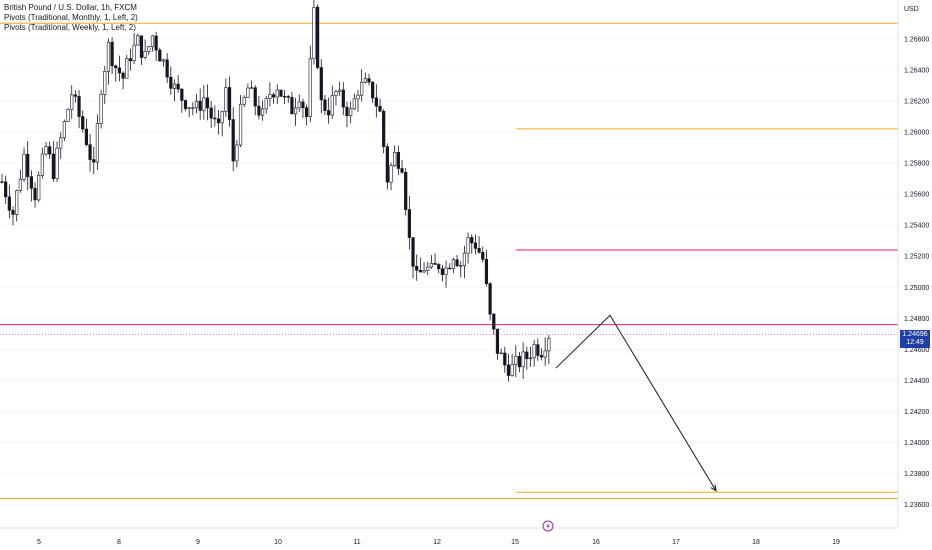 The height and width of the screenshot is (550, 932). What do you see at coordinates (911, 9) in the screenshot?
I see `y-axis-unit: USD` at bounding box center [911, 9].